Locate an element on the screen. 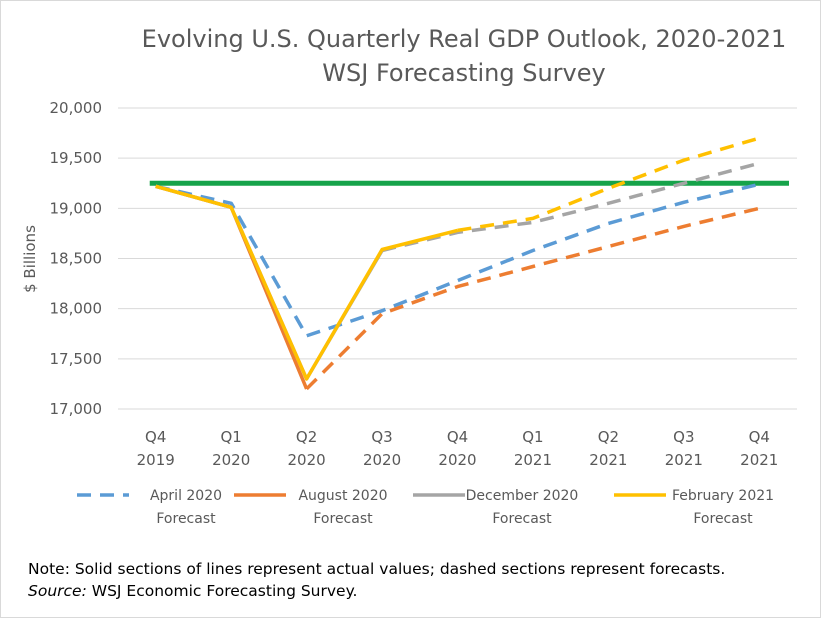 This screenshot has height=619, width=821. legend-label: April 2020 is located at coordinates (186, 496).